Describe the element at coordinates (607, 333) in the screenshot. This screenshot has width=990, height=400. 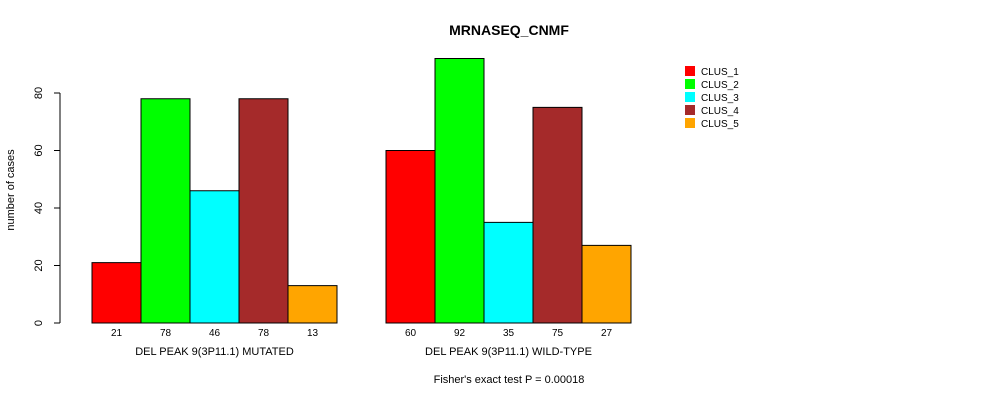
I see `bar-value-label: 27` at that location.